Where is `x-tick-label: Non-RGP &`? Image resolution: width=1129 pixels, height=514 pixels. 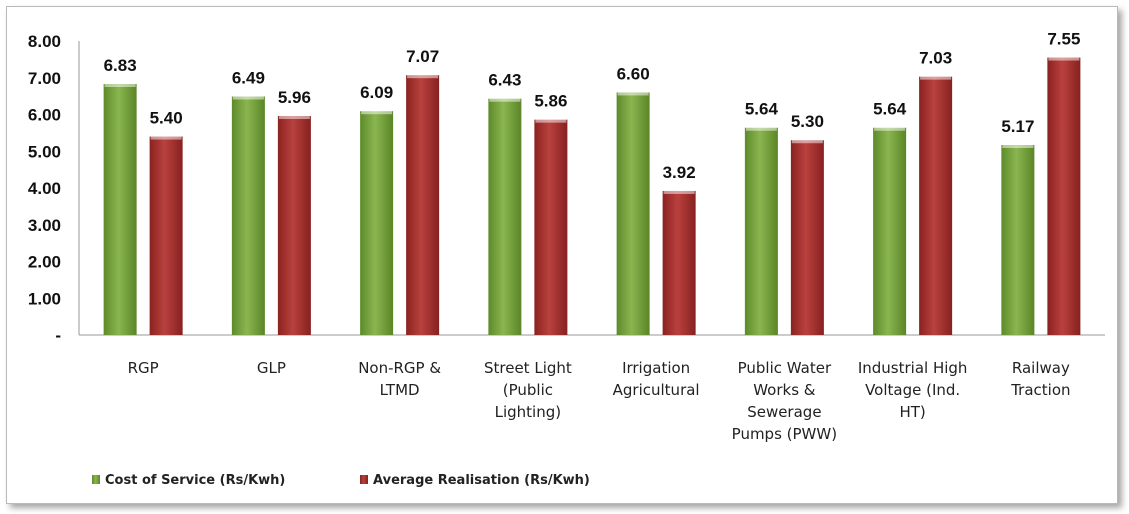
x-tick-label: Non-RGP & is located at coordinates (399, 368).